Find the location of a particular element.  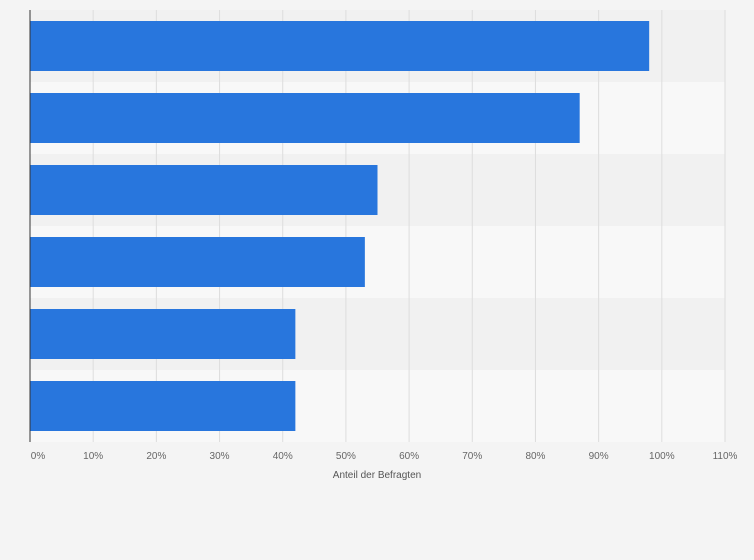

x-tick-label: 70% is located at coordinates (472, 456).